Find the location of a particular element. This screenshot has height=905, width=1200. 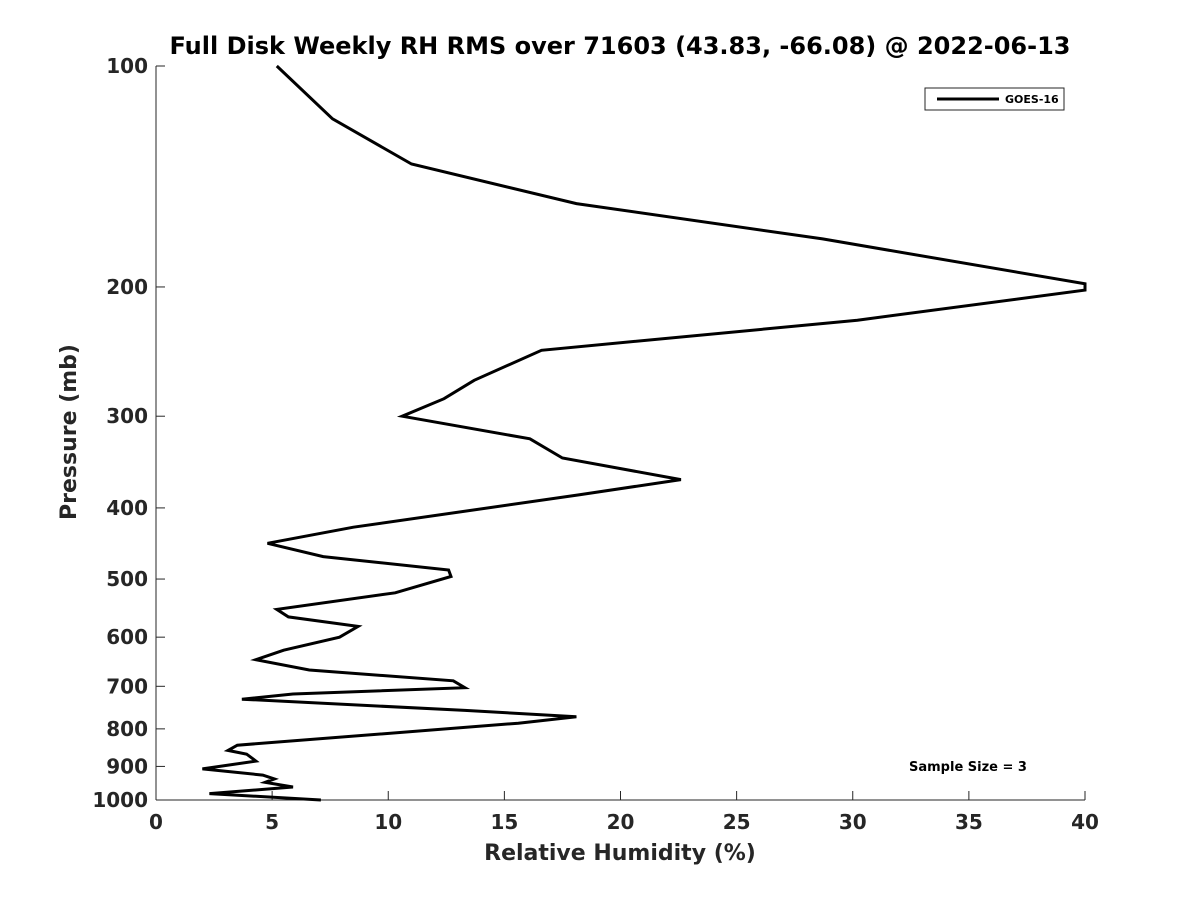

x-tick-label-40: 40 is located at coordinates (1085, 822).